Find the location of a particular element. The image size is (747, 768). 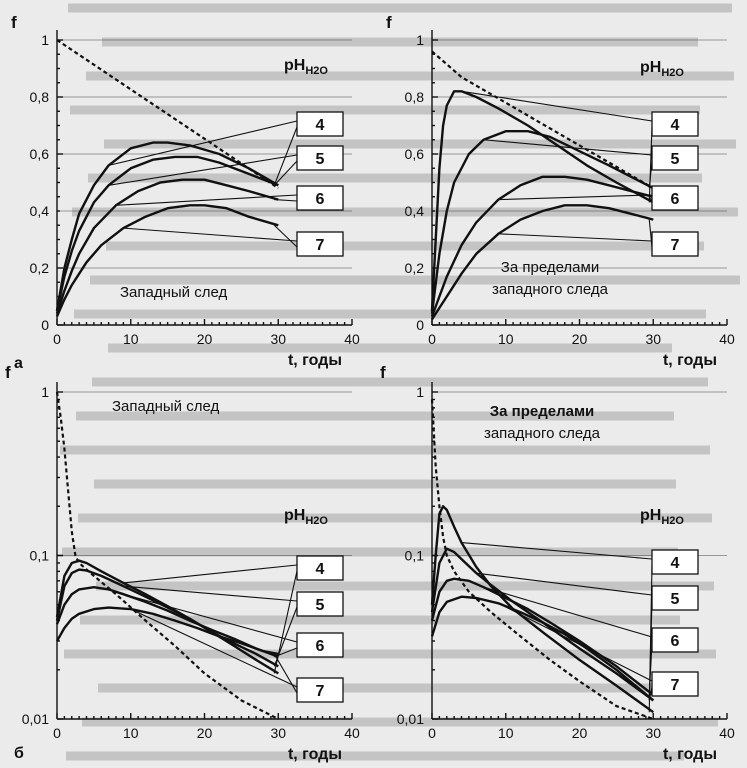

panel-label: а is located at coordinates (18, 363).